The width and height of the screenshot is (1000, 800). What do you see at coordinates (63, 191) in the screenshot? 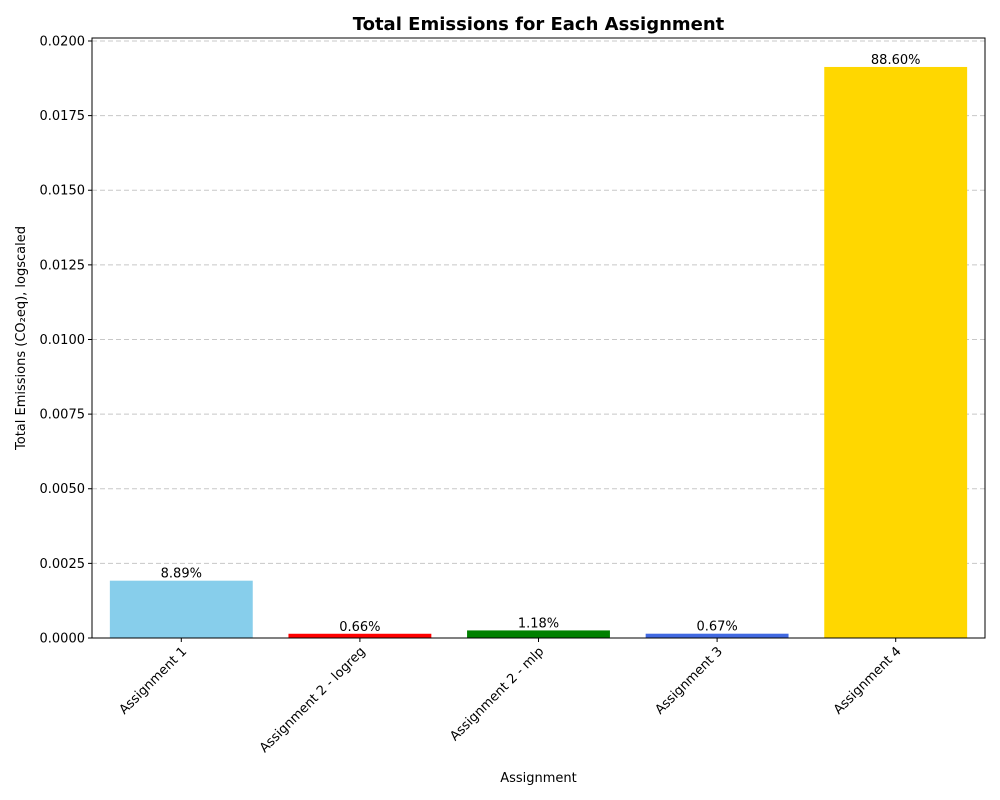
I see `y-tick-label: 0.0150` at bounding box center [63, 191].